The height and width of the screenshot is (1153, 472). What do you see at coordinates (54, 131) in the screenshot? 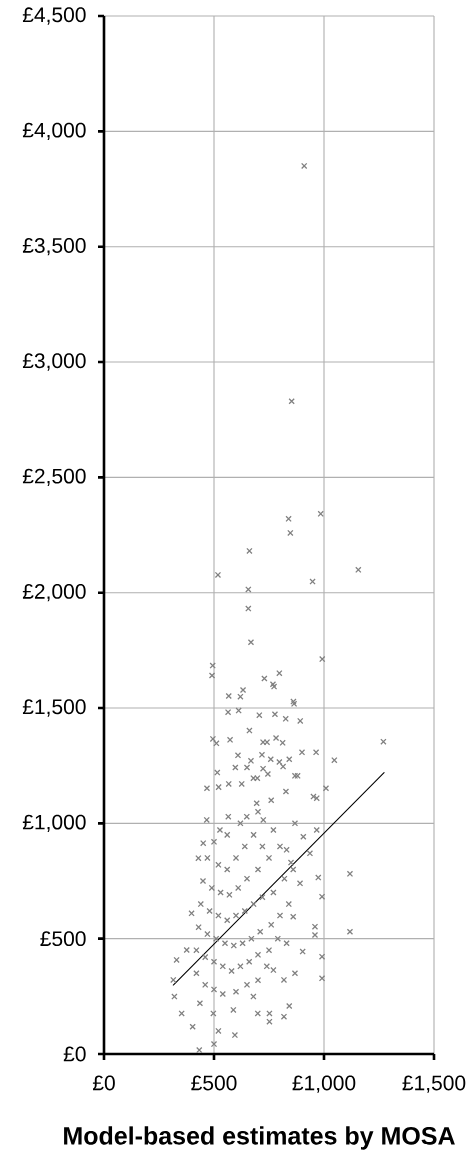
I see `y-tick-label: £4,000` at bounding box center [54, 131].